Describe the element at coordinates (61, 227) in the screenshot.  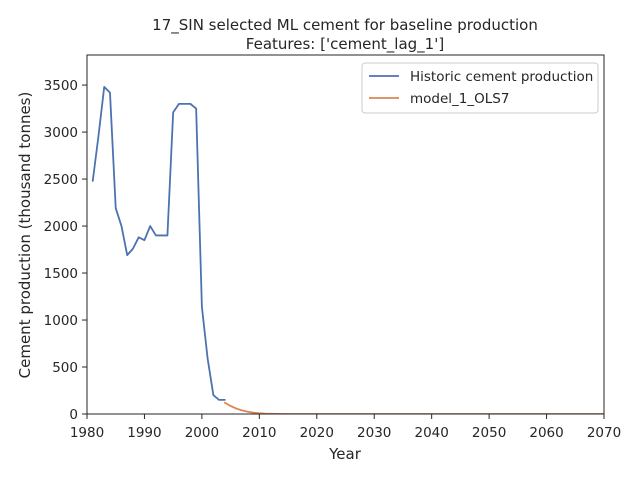
I see `y-tick-label: 2000` at that location.